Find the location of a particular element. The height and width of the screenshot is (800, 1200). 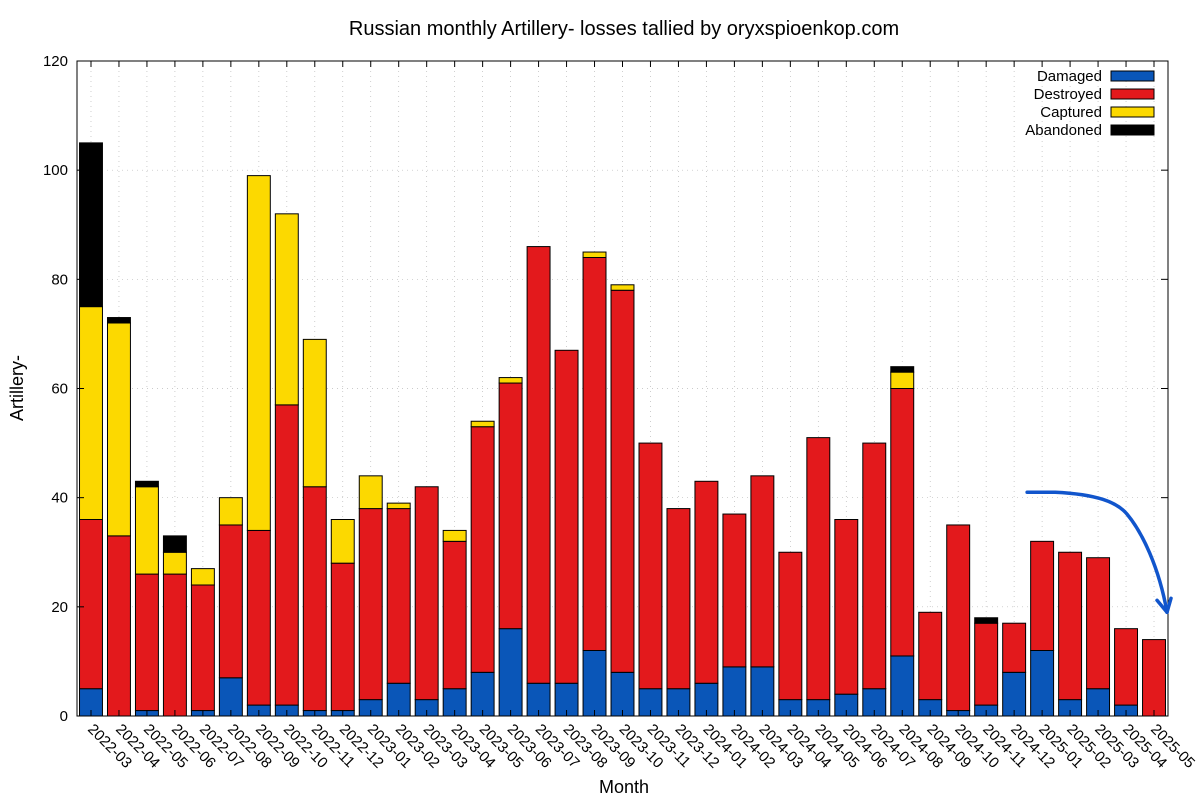

arrow-shaft is located at coordinates (1097, 552).